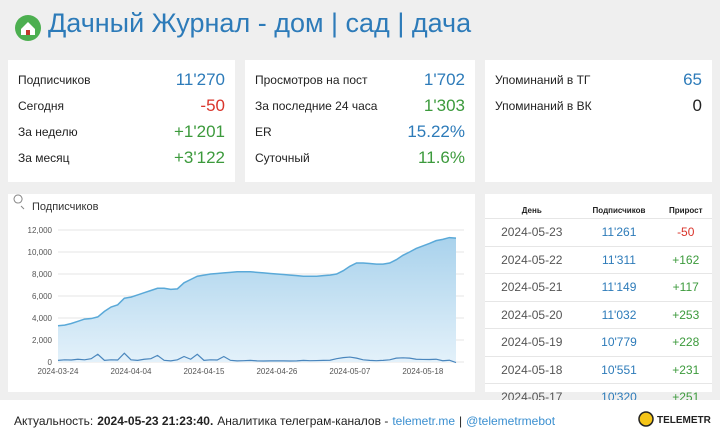 Image resolution: width=720 pixels, height=444 pixels. I want to click on footer-text: Аналитика телеграм-каналов -, so click(303, 421).